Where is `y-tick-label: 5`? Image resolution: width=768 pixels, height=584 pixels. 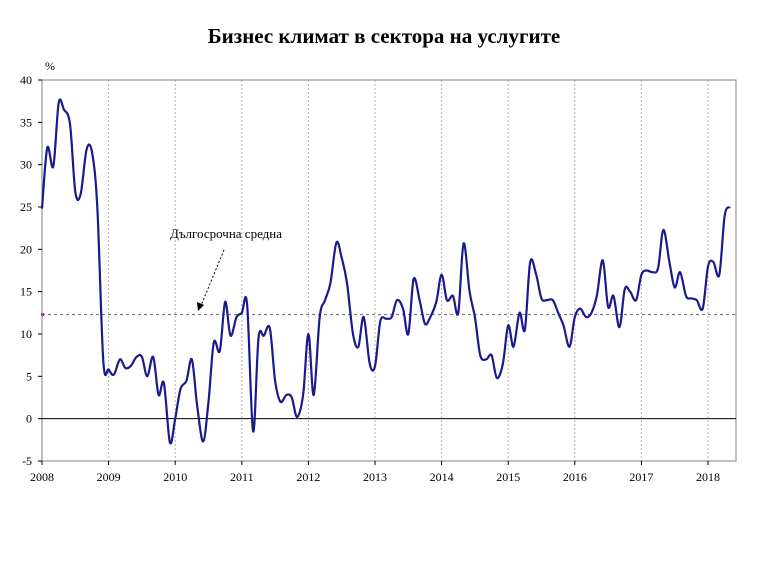
y-tick-label: 5 is located at coordinates (29, 376).